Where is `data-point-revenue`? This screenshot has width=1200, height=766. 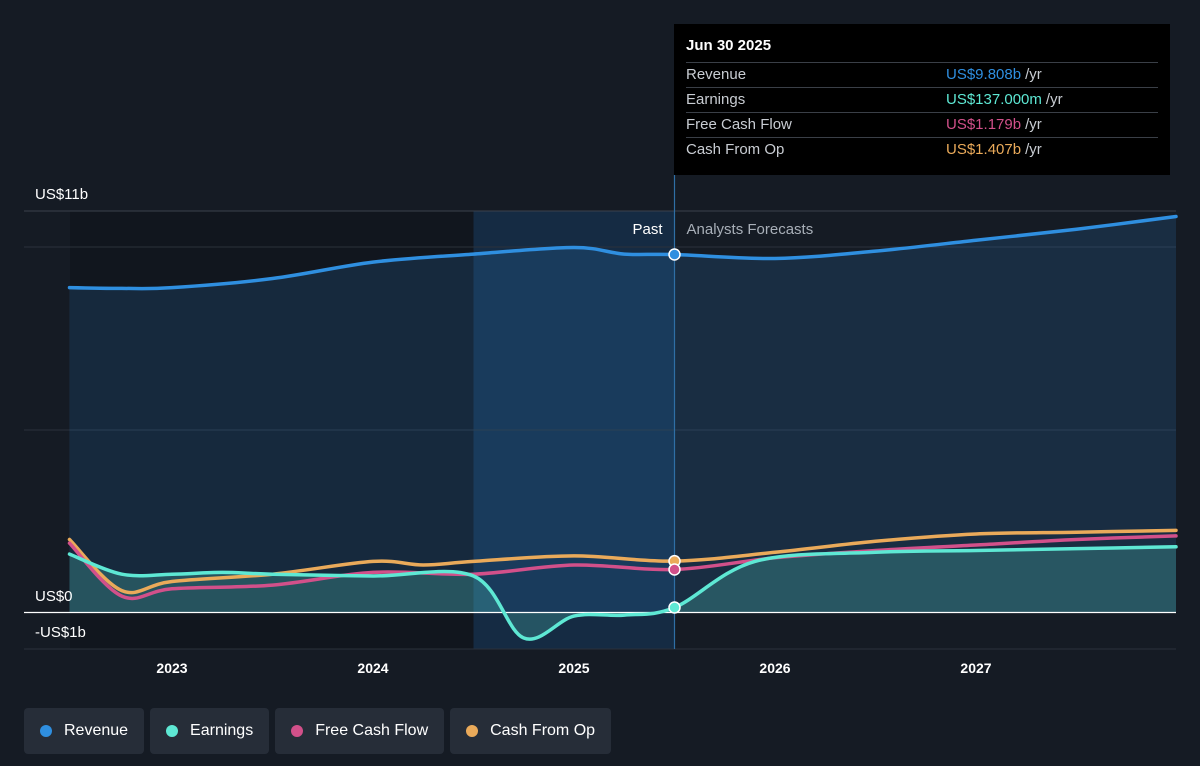 data-point-revenue is located at coordinates (674, 254).